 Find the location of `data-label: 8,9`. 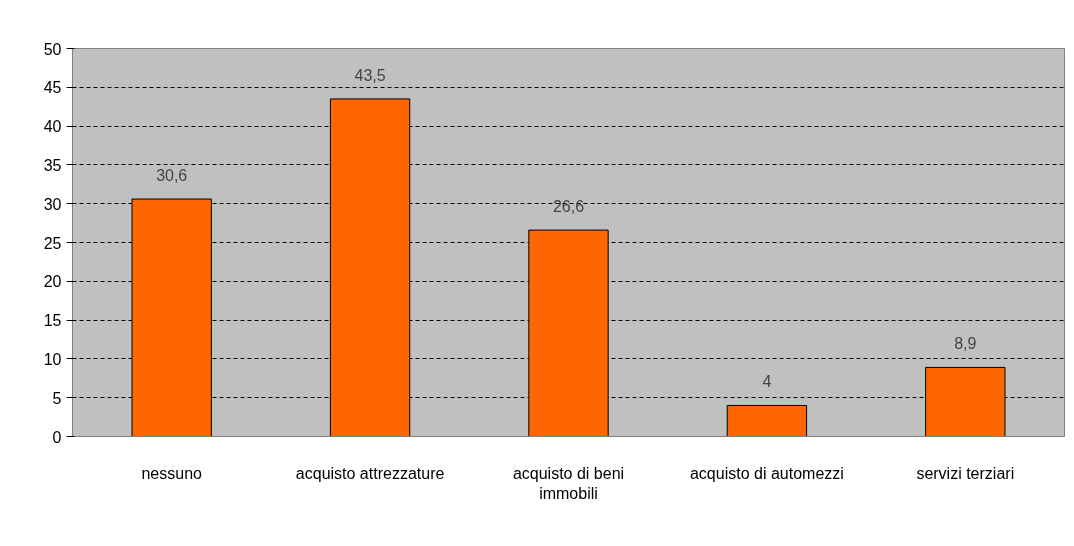

data-label: 8,9 is located at coordinates (965, 344).